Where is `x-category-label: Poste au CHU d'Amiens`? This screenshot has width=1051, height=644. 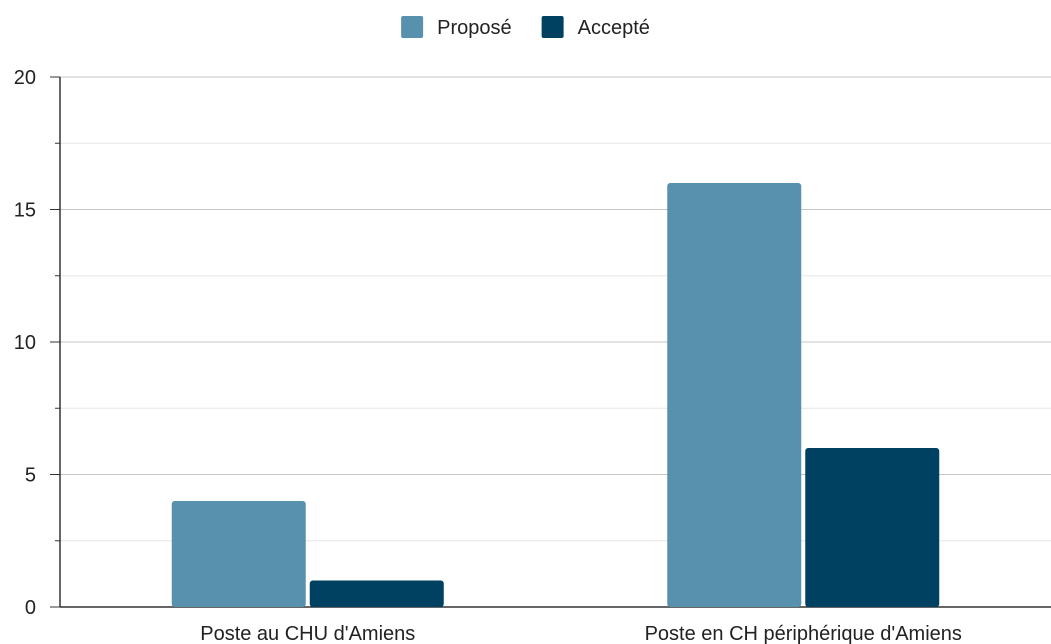
x-category-label: Poste au CHU d'Amiens is located at coordinates (307, 633).